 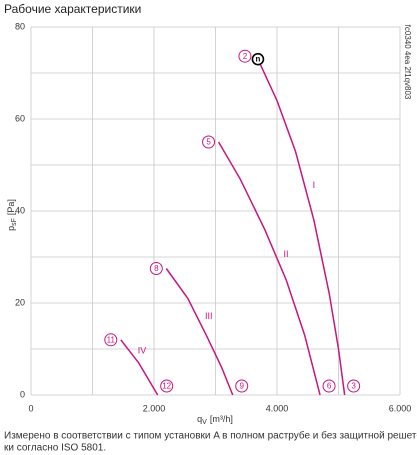 I want to click on x-label-sub: V, so click(x=204, y=422).